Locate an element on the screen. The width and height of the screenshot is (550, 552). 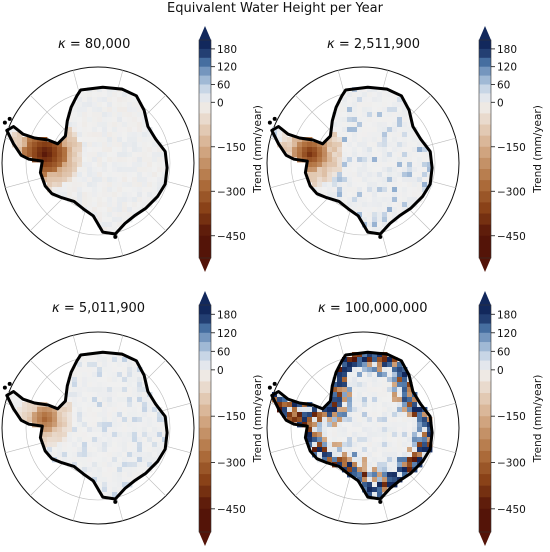
trend-pixels is located at coordinates (87, 425).